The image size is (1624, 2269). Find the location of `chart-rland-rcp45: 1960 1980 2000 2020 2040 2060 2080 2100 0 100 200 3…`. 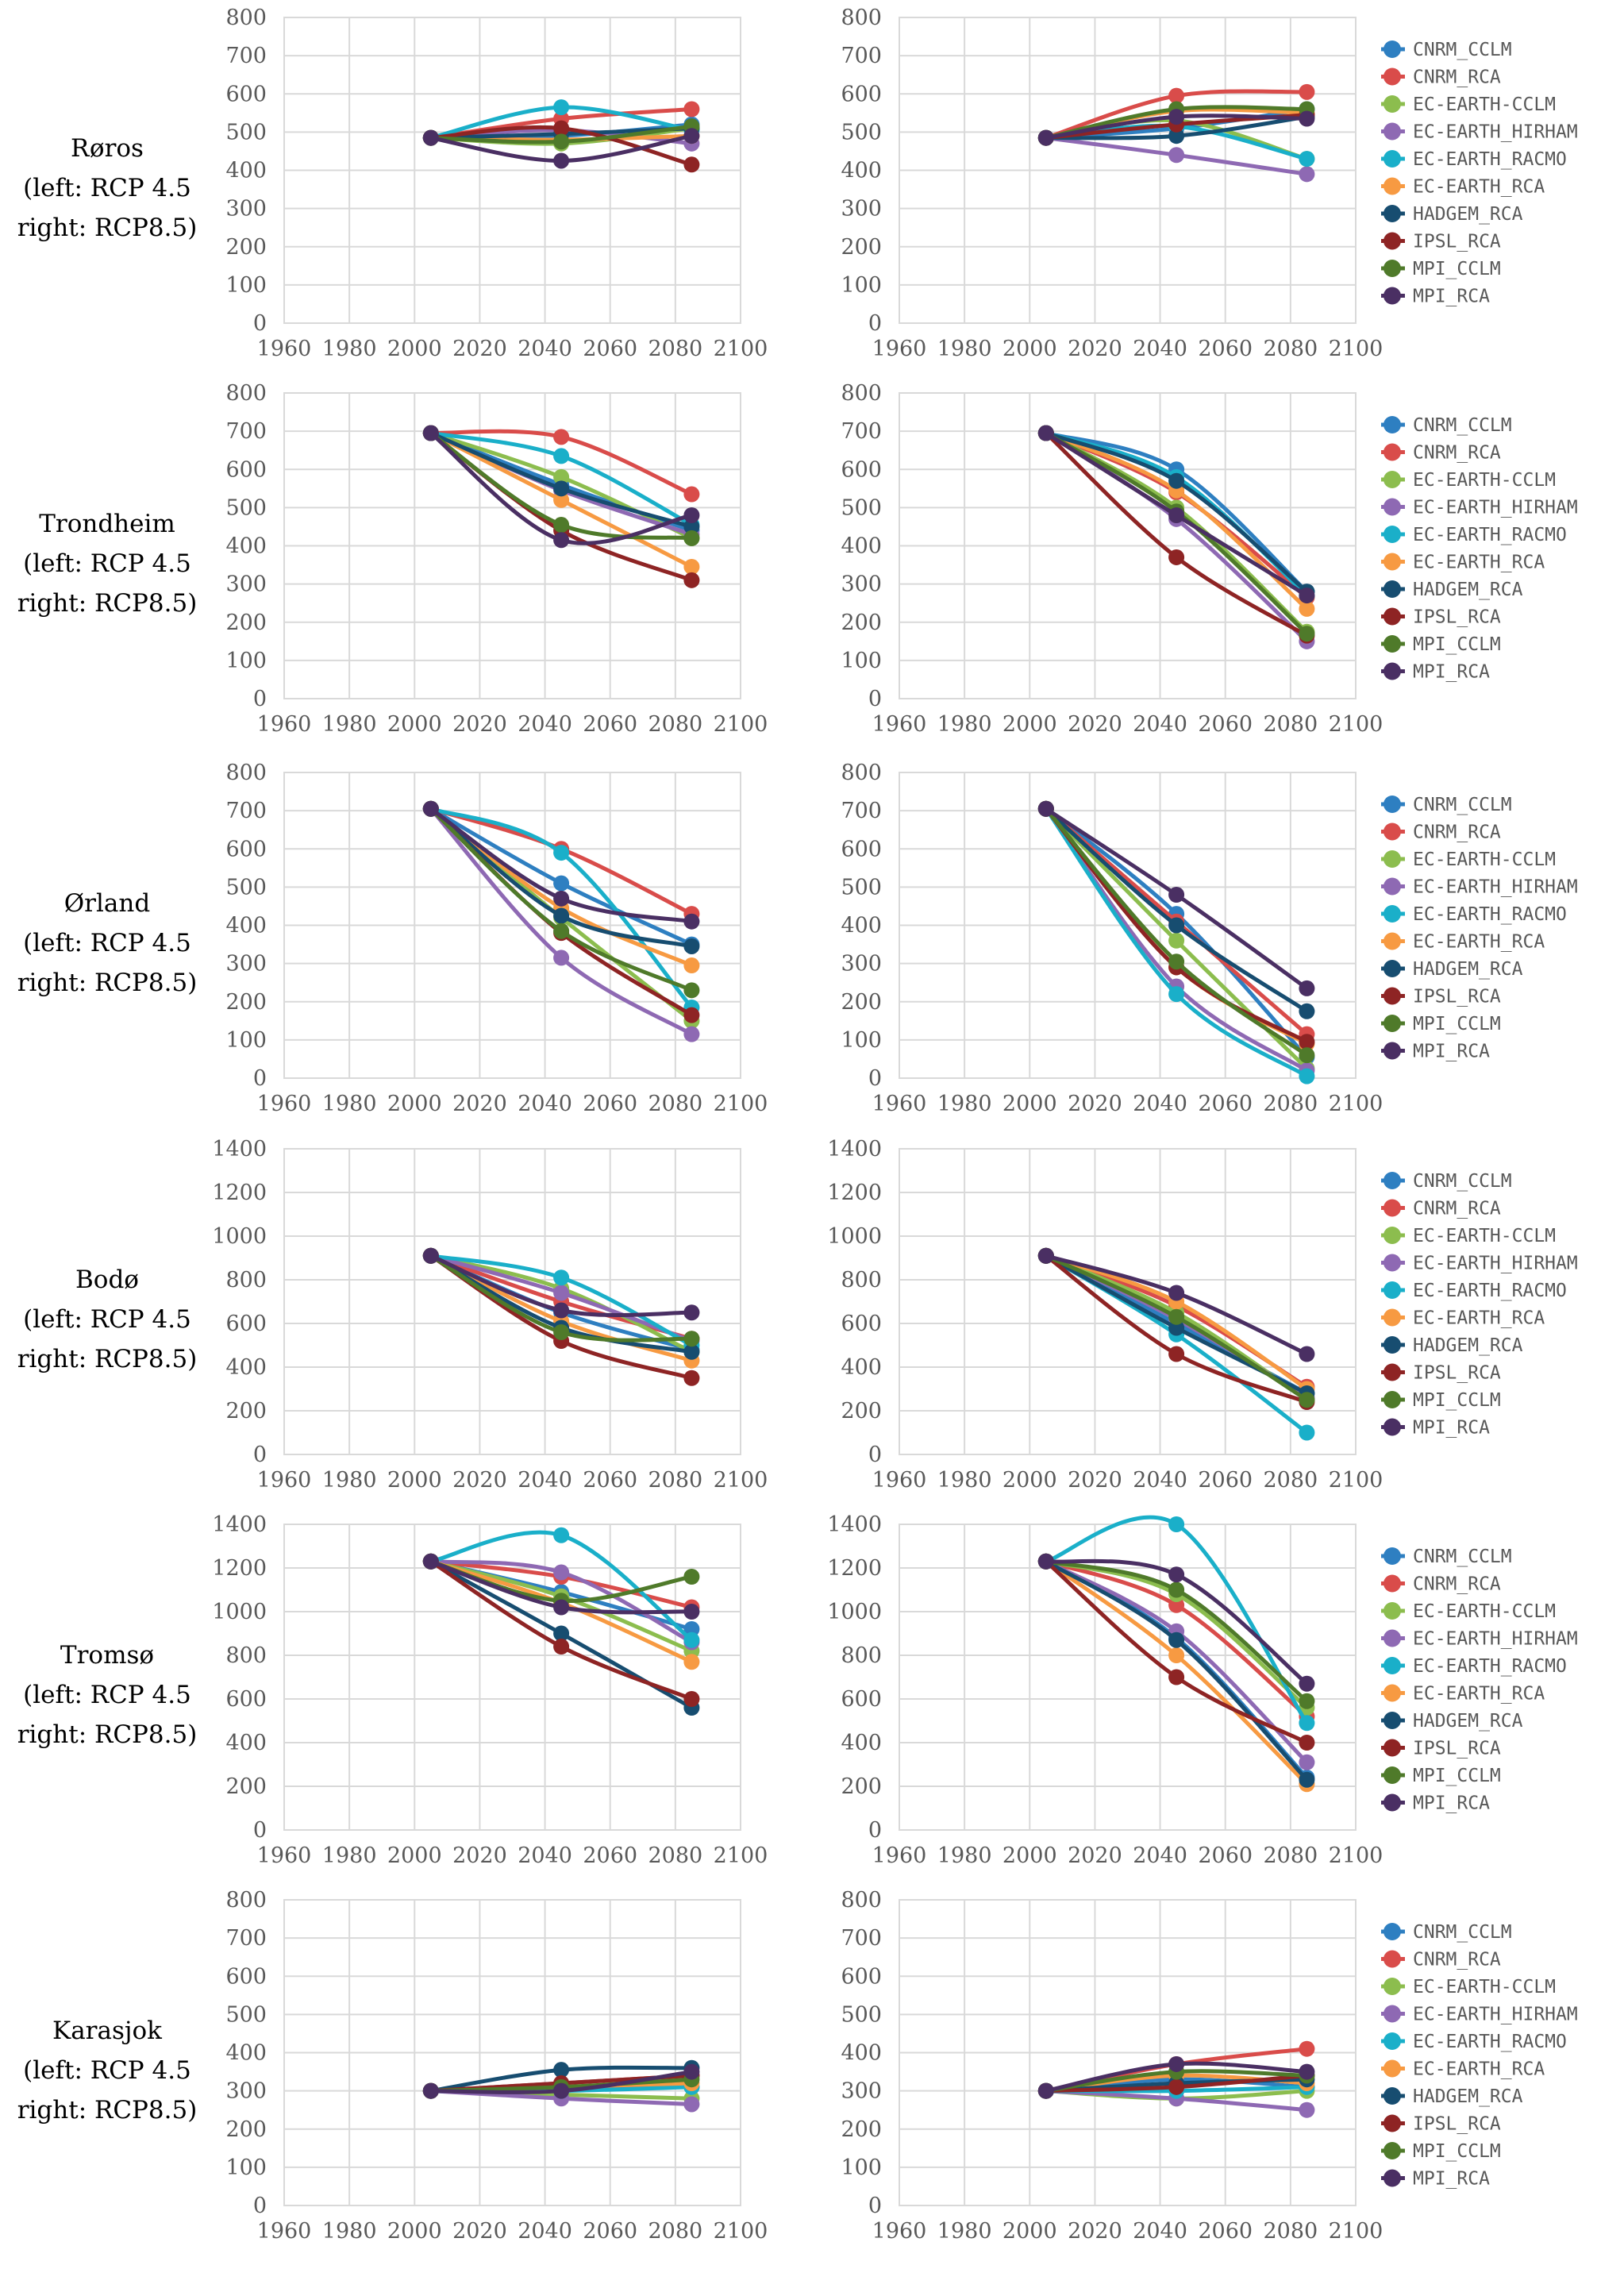

chart-rland-rcp45: 1960 1980 2000 2020 2040 2060 2080 2100 0 100 200 3… is located at coordinates (496, 938).